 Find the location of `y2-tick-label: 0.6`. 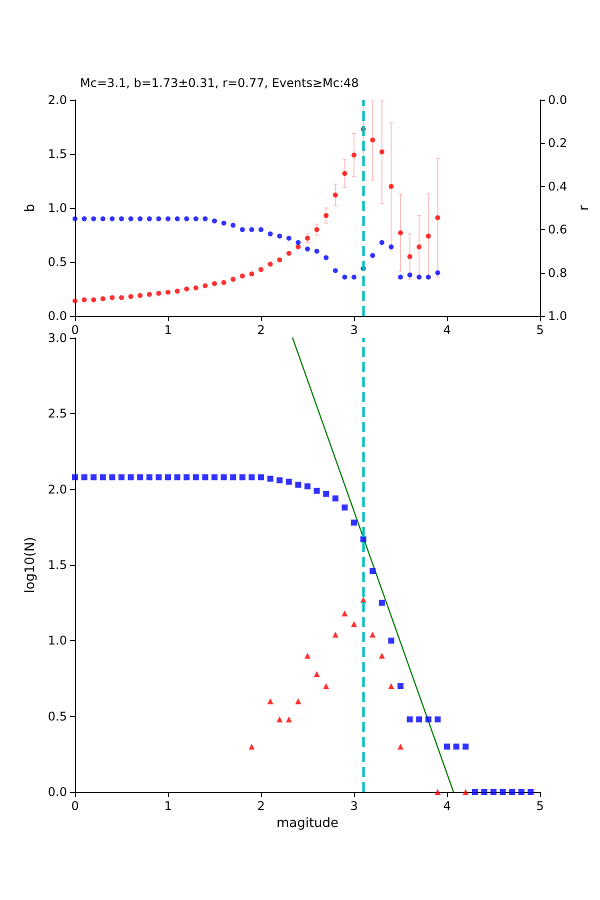

y2-tick-label: 0.6 is located at coordinates (558, 229).